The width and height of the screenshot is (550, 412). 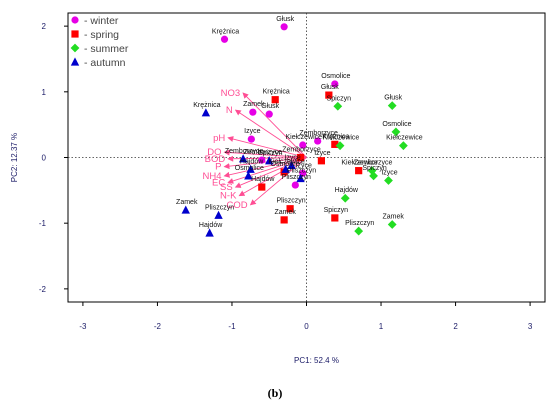 I want to click on loading-vector-label: N-K, so click(x=228, y=196).